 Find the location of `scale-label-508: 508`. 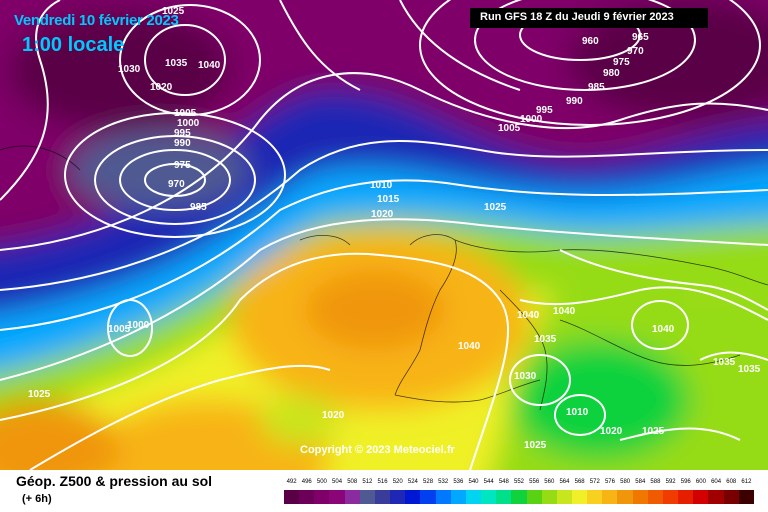

scale-label-508: 508 is located at coordinates (352, 482).